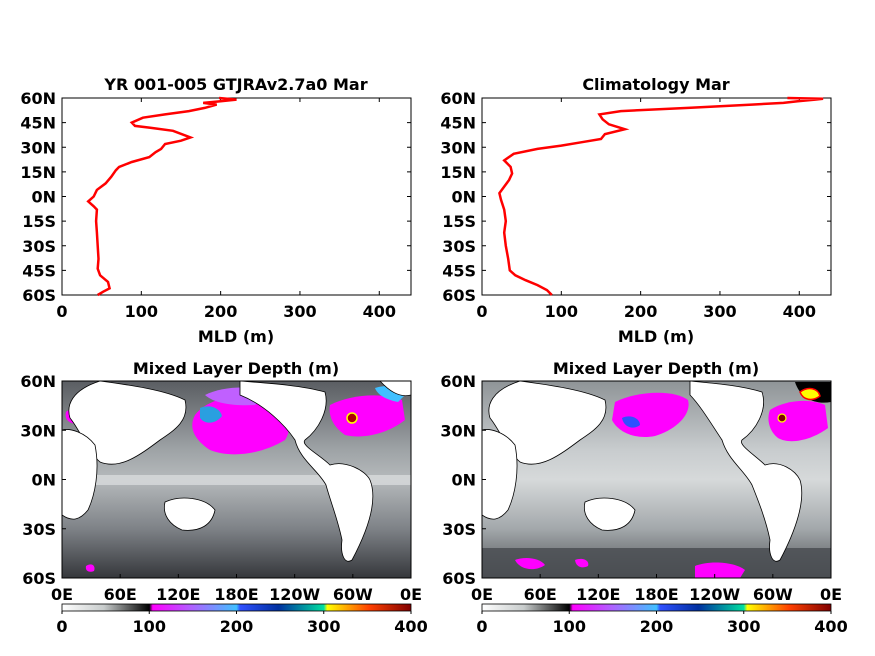 This screenshot has width=875, height=656. Describe the element at coordinates (236, 480) in the screenshot. I see `equatorial-band` at that location.